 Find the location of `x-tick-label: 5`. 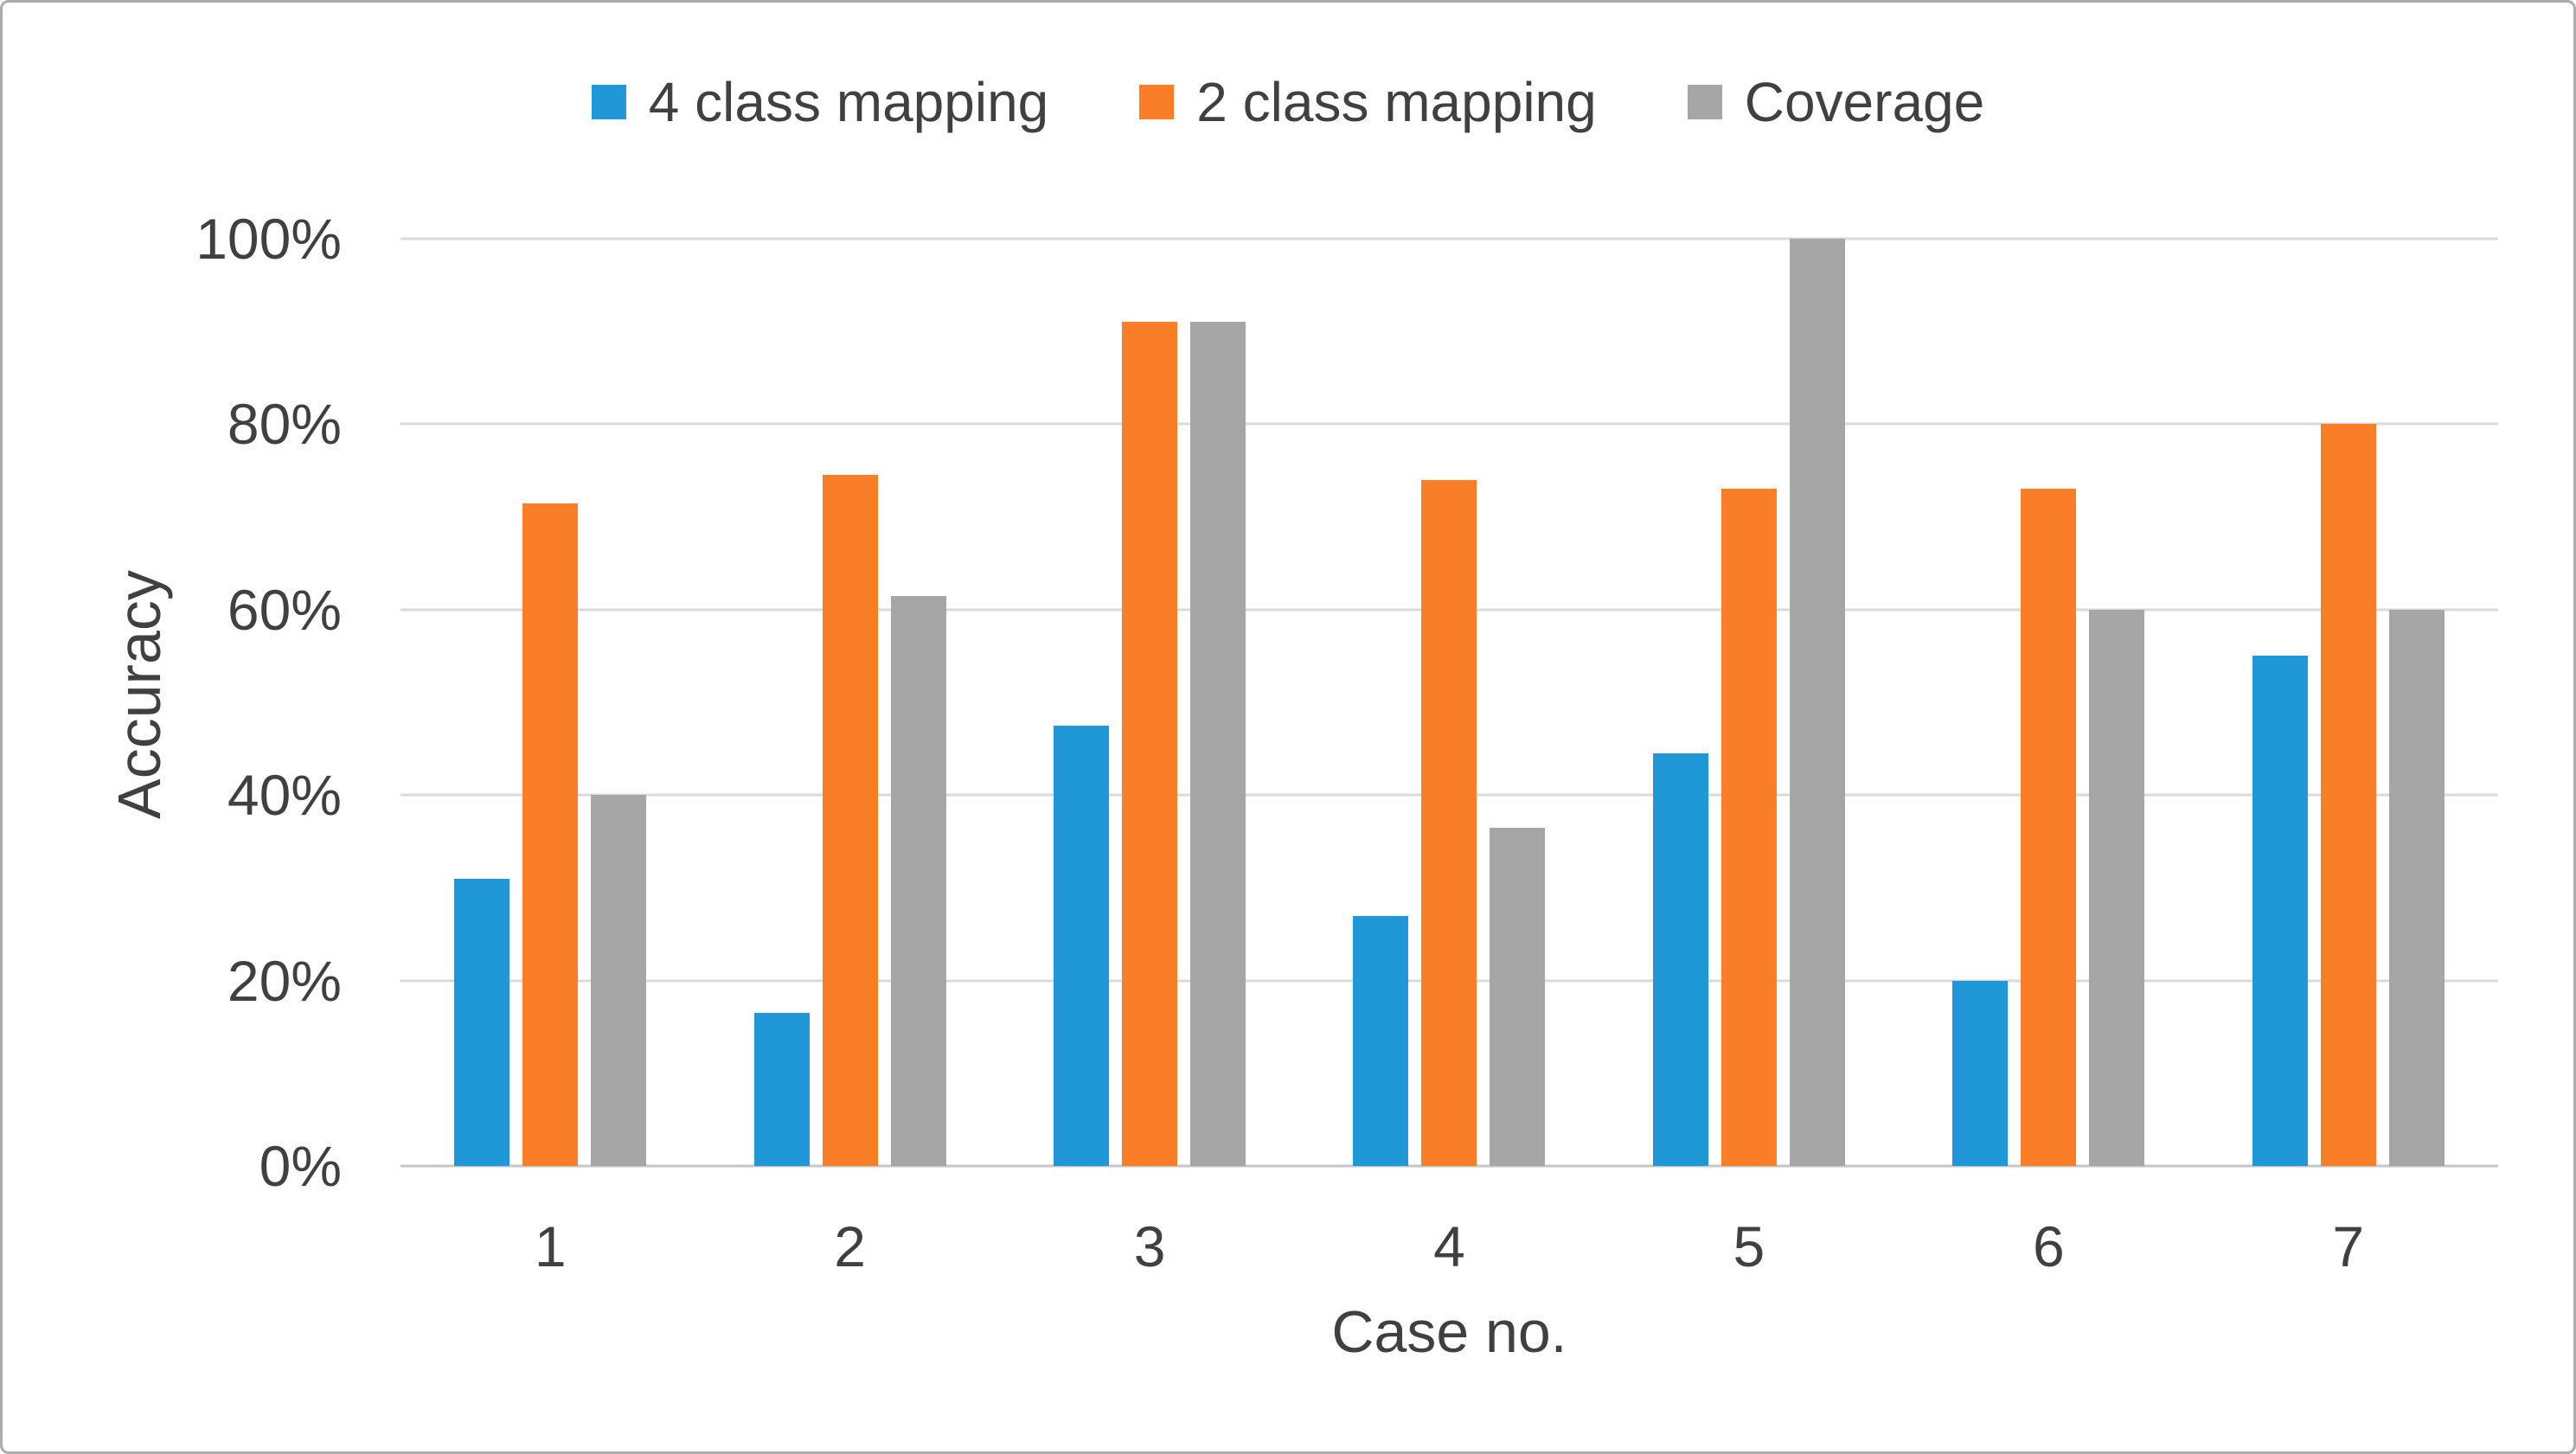

x-tick-label: 5 is located at coordinates (1749, 1246).